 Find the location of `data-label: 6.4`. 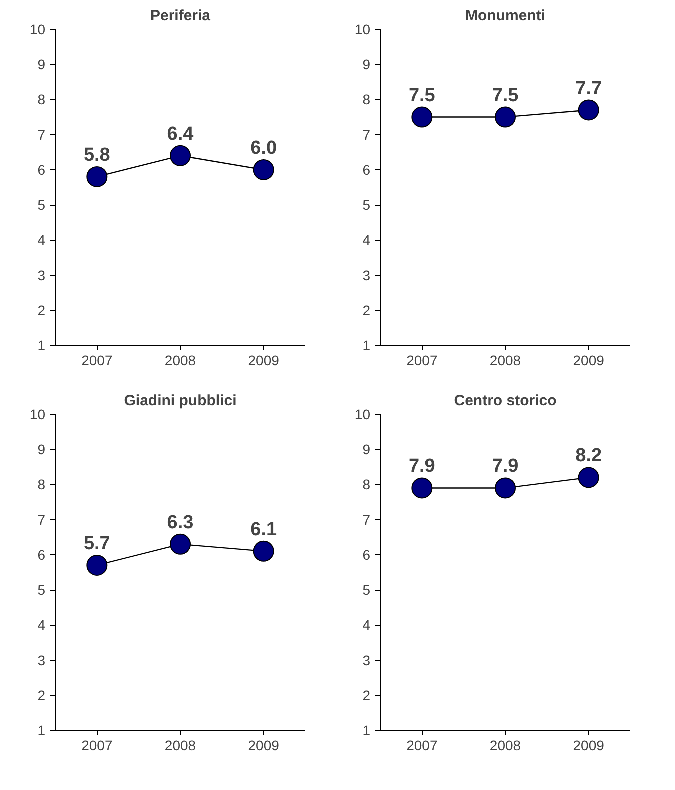

data-label: 6.4 is located at coordinates (180, 134).